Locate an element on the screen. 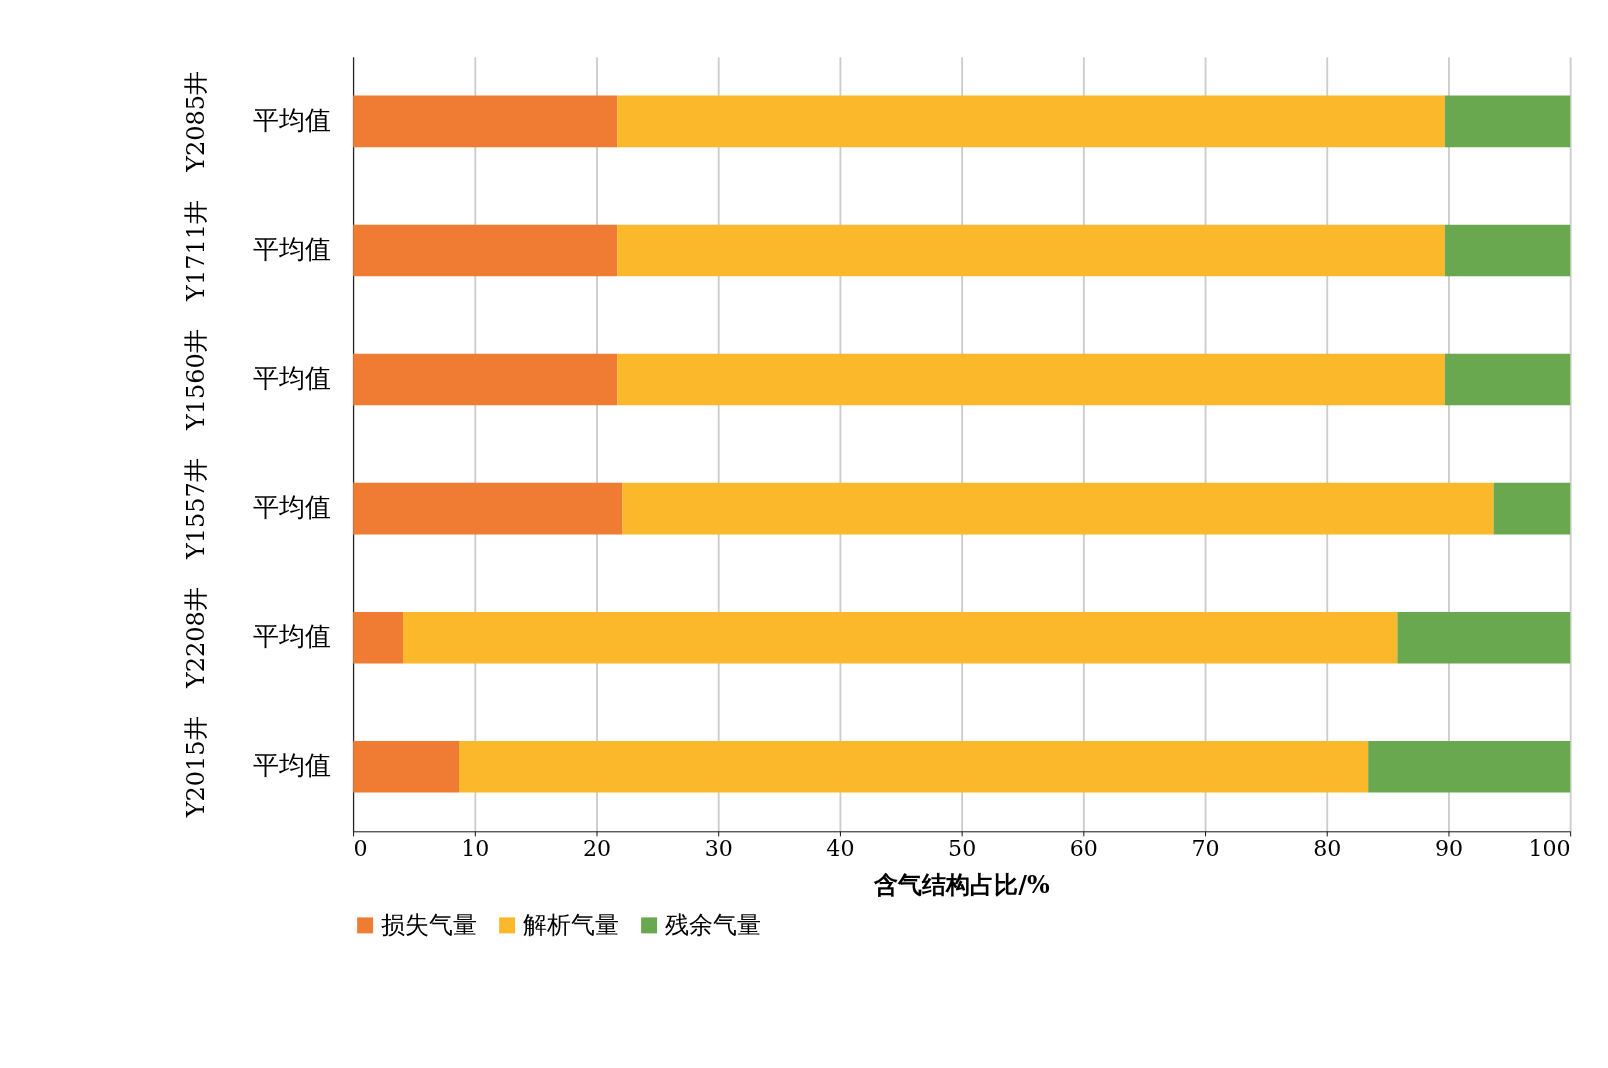 The height and width of the screenshot is (1068, 1608). x-tick-label: 60 is located at coordinates (1083, 847).